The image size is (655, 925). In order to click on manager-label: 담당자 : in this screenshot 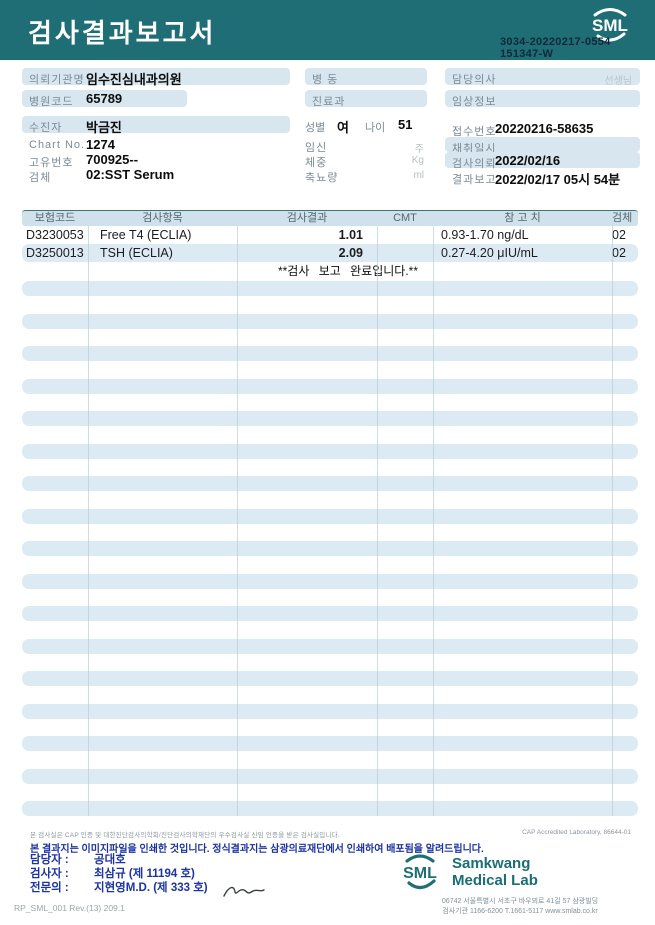, I will do `click(49, 860)`.